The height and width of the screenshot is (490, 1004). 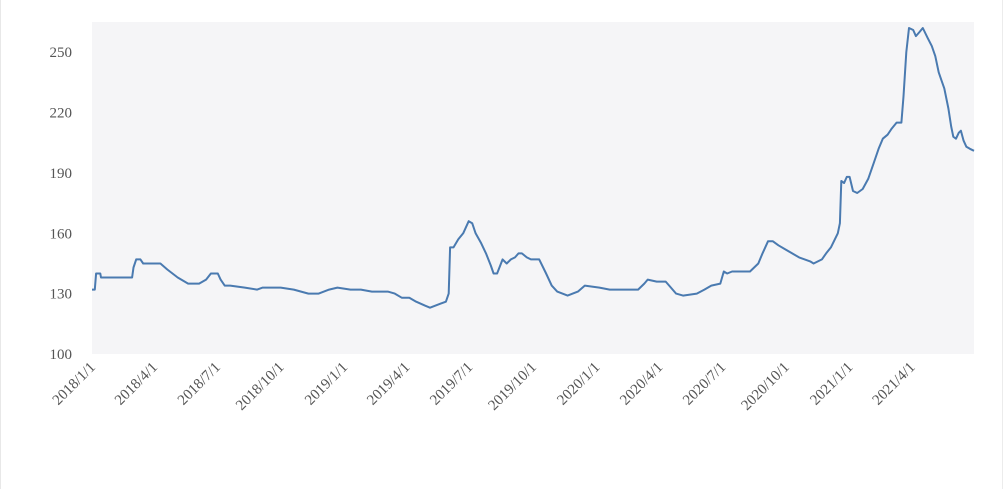 What do you see at coordinates (74, 384) in the screenshot?
I see `x-tick-label: 2018/1/1` at bounding box center [74, 384].